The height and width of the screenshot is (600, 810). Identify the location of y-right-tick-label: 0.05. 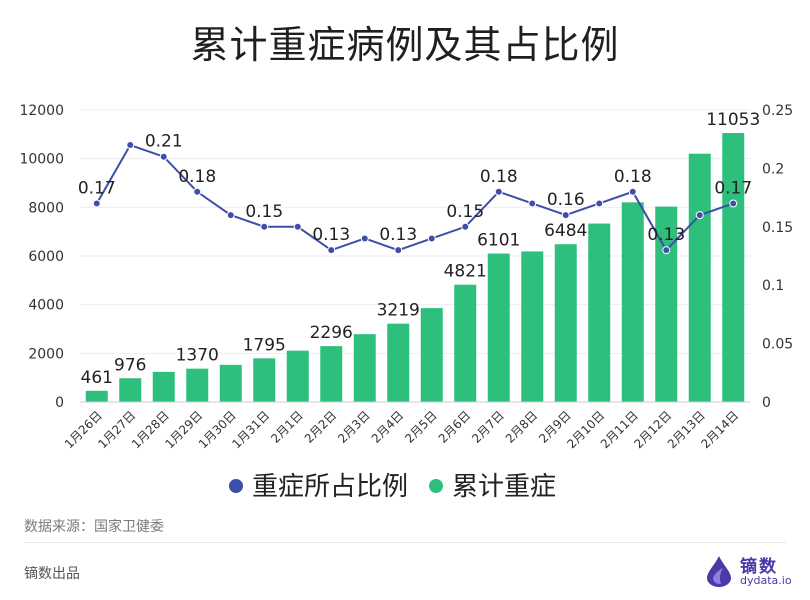
(777, 345).